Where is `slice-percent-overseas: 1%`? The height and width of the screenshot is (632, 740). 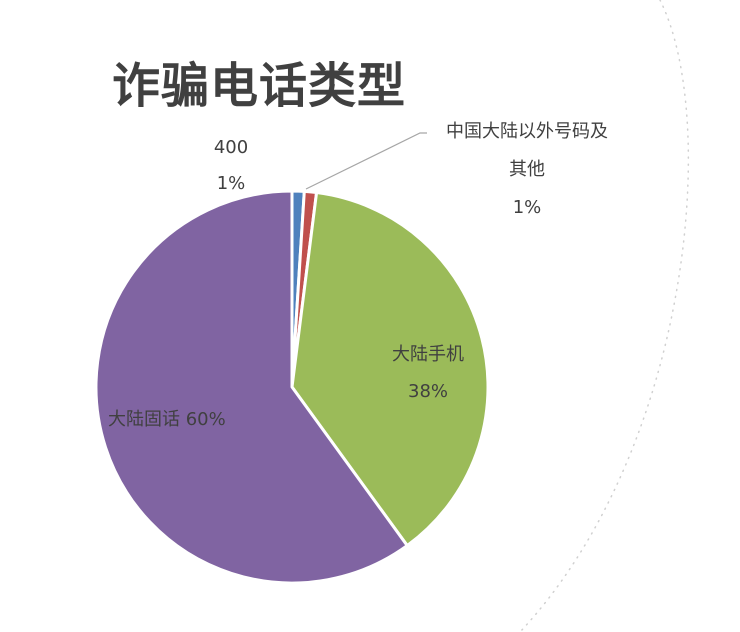 slice-percent-overseas: 1% is located at coordinates (527, 207).